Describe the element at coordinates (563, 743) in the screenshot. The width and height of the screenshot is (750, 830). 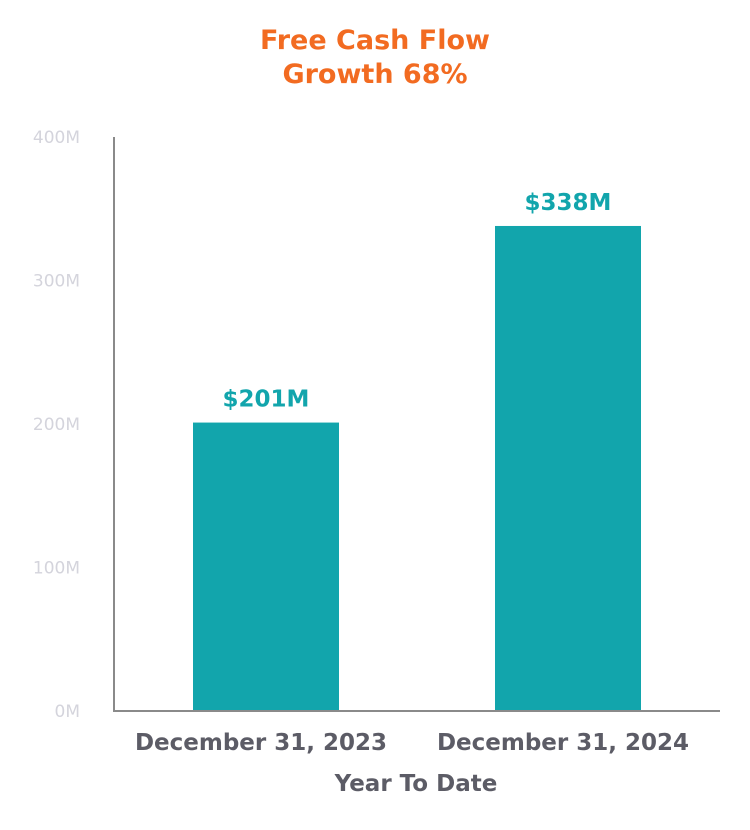
I see `x-tick-label: December 31, 2024` at that location.